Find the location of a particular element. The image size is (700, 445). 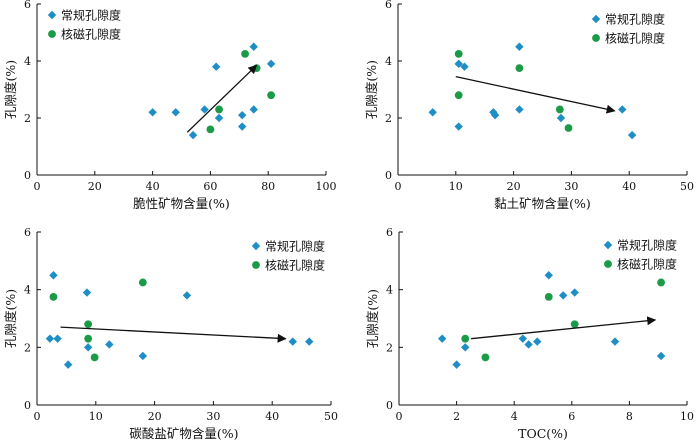

x-tick-label: 6 is located at coordinates (571, 416).